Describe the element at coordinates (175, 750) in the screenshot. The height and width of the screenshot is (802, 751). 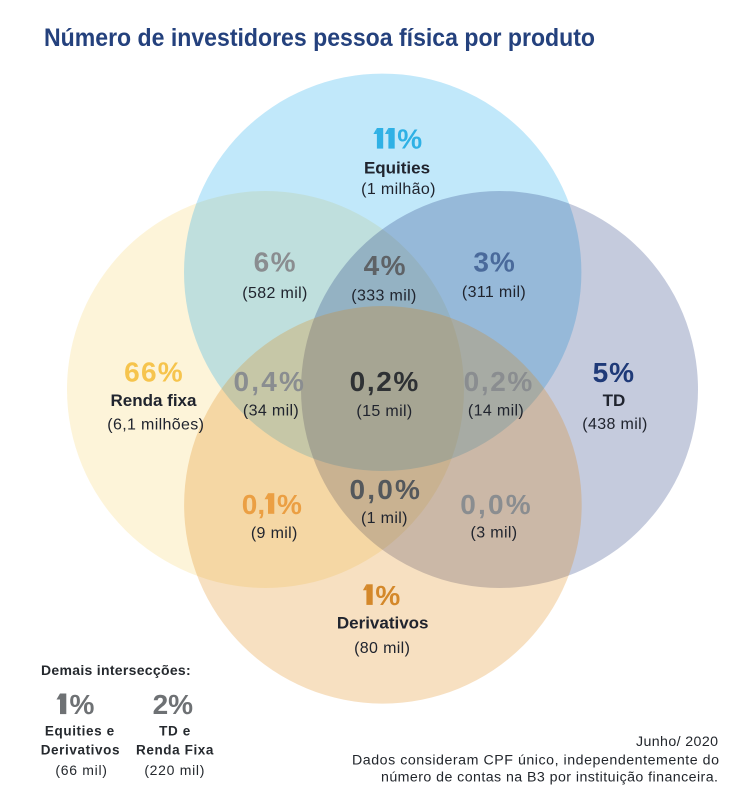
I see `svg-text: Renda Fixa` at that location.